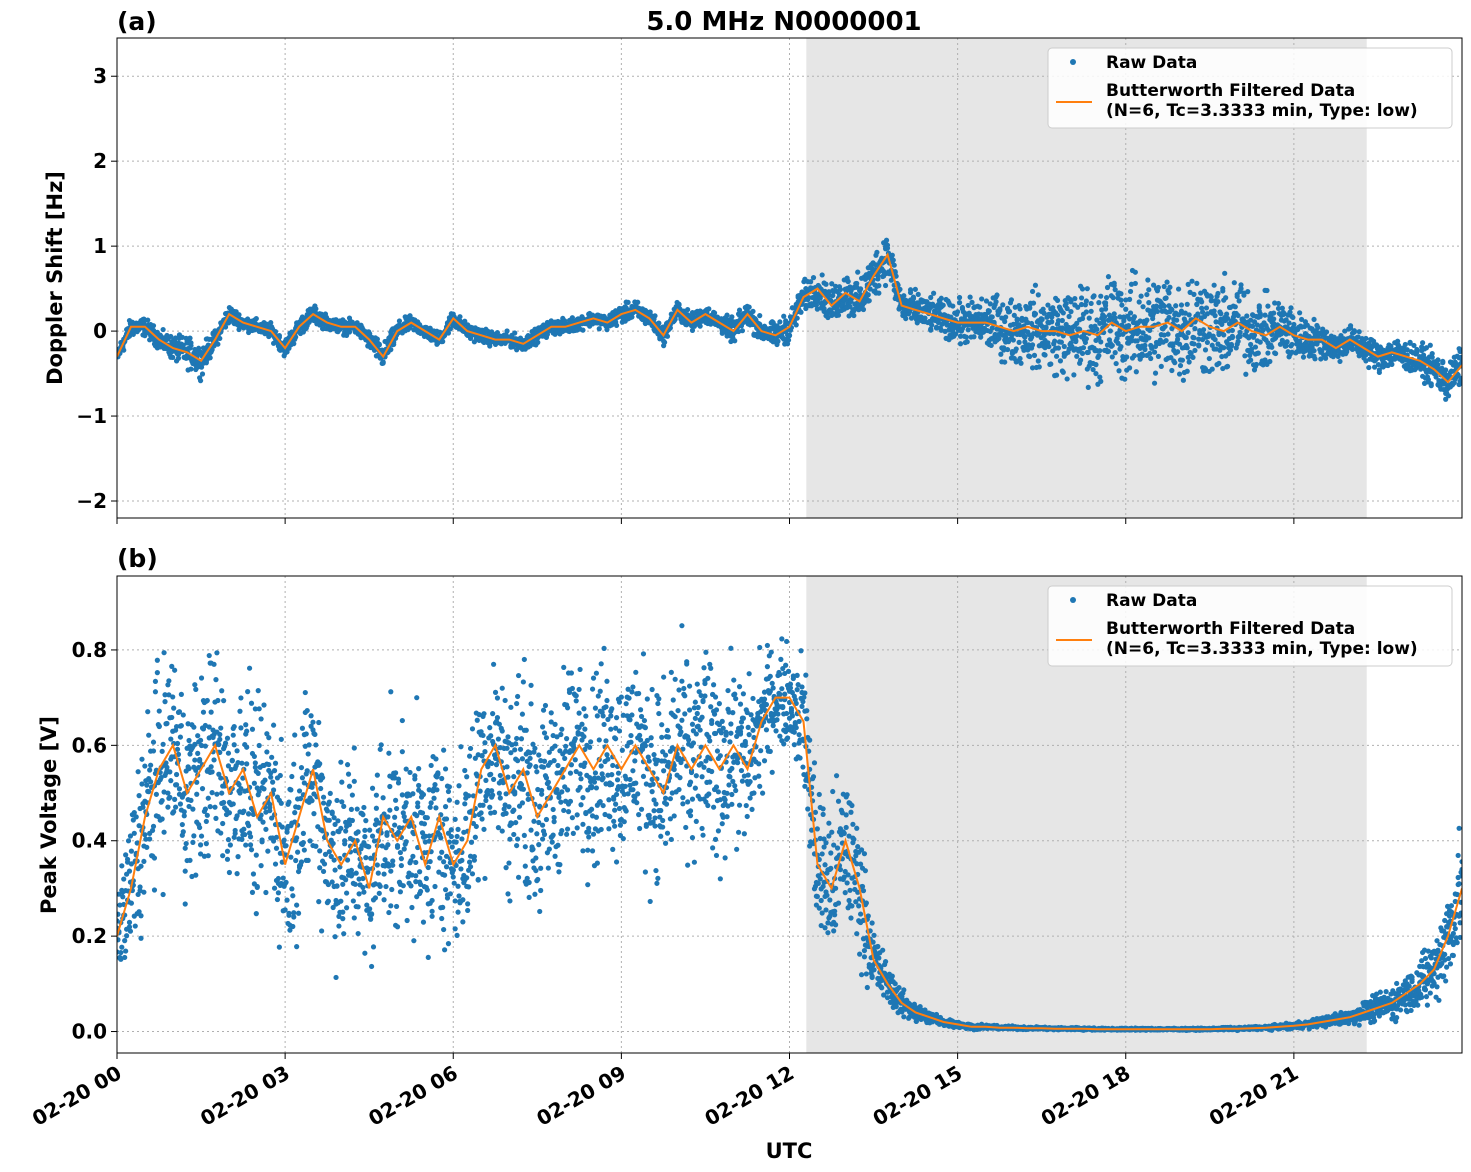 The image size is (1471, 1172). I want to click on legend-filtered-label: (N=6, Tc=3.3333 min, Type: low), so click(1262, 111).